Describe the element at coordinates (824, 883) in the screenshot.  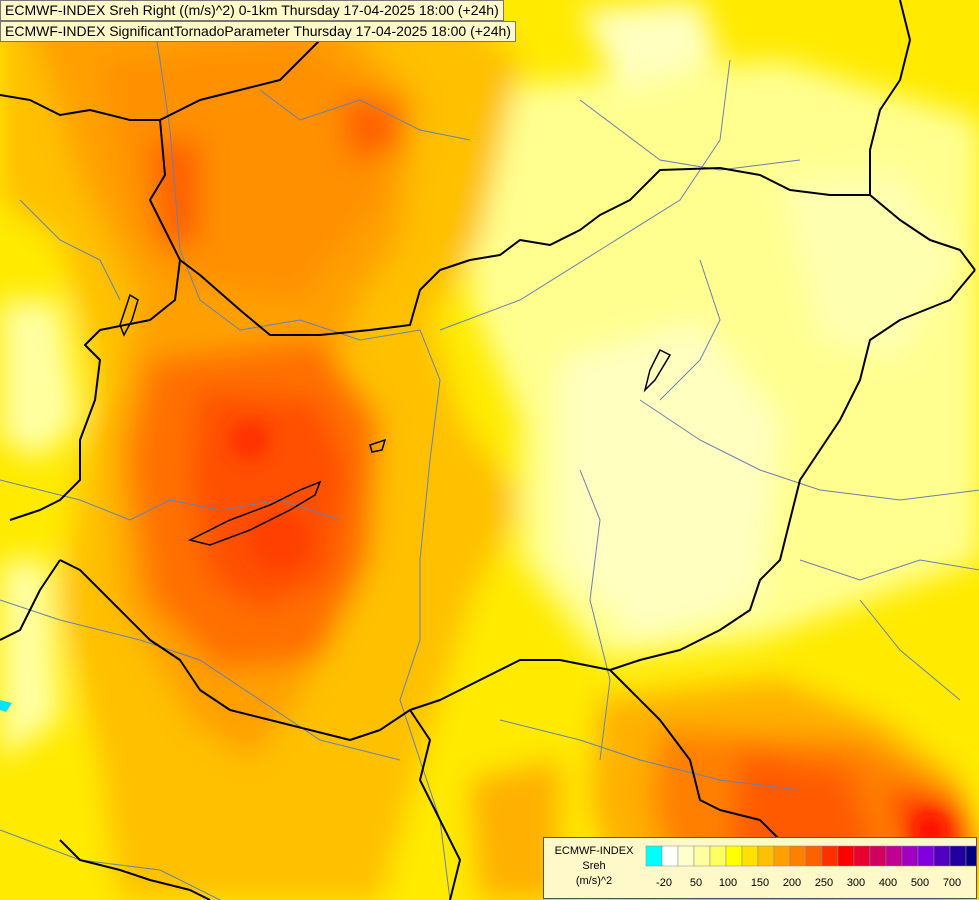
I see `legend-tick-label: 250` at that location.